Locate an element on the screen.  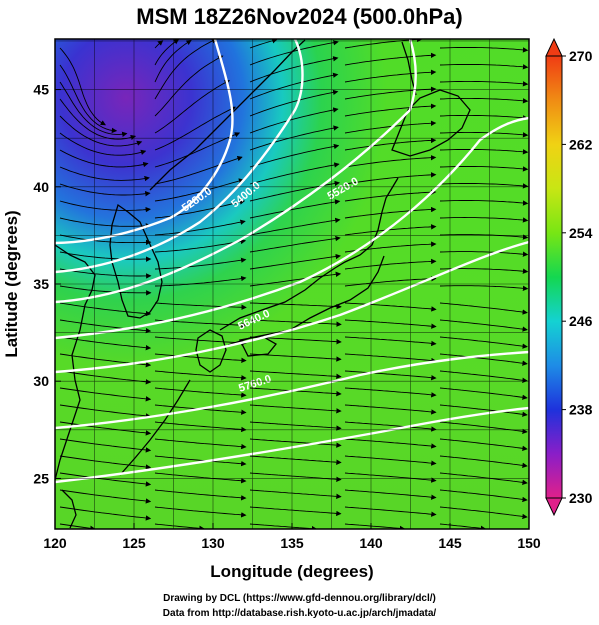
colorbar-tick-label: 230 is located at coordinates (581, 498).